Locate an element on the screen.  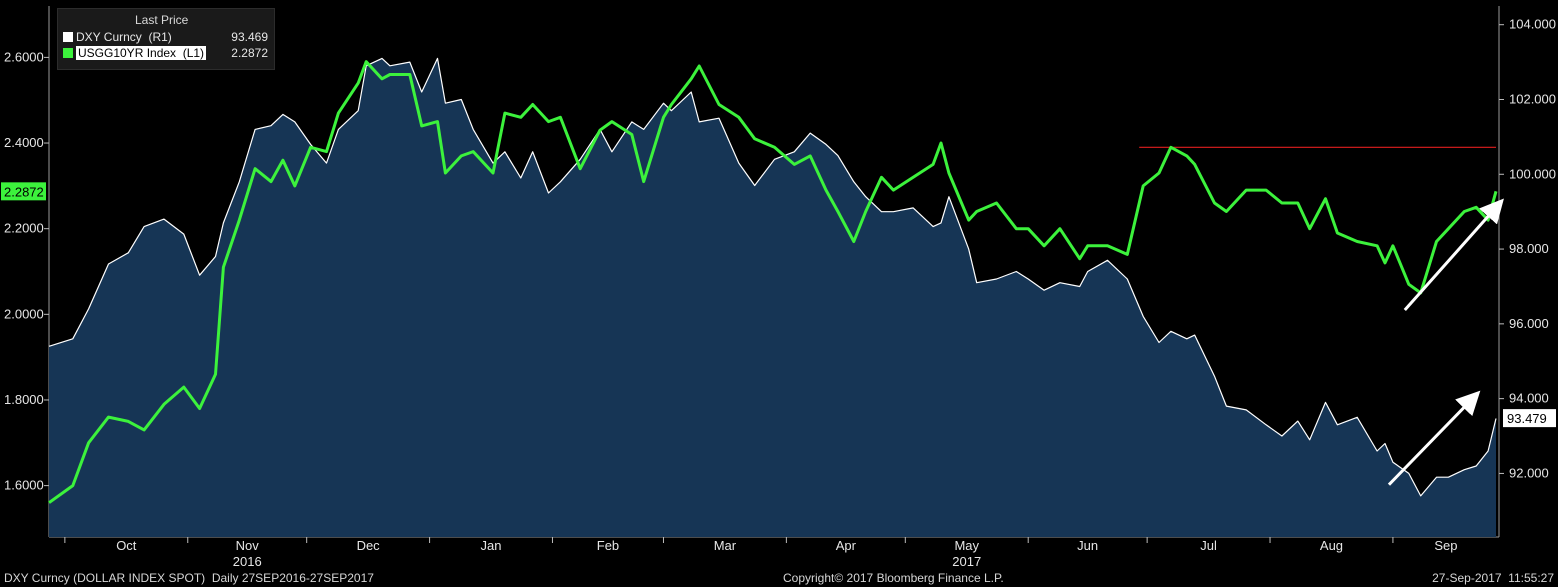
footer-copyright: Copyright© 2017 Bloomberg Finance L.P. is located at coordinates (893, 578).